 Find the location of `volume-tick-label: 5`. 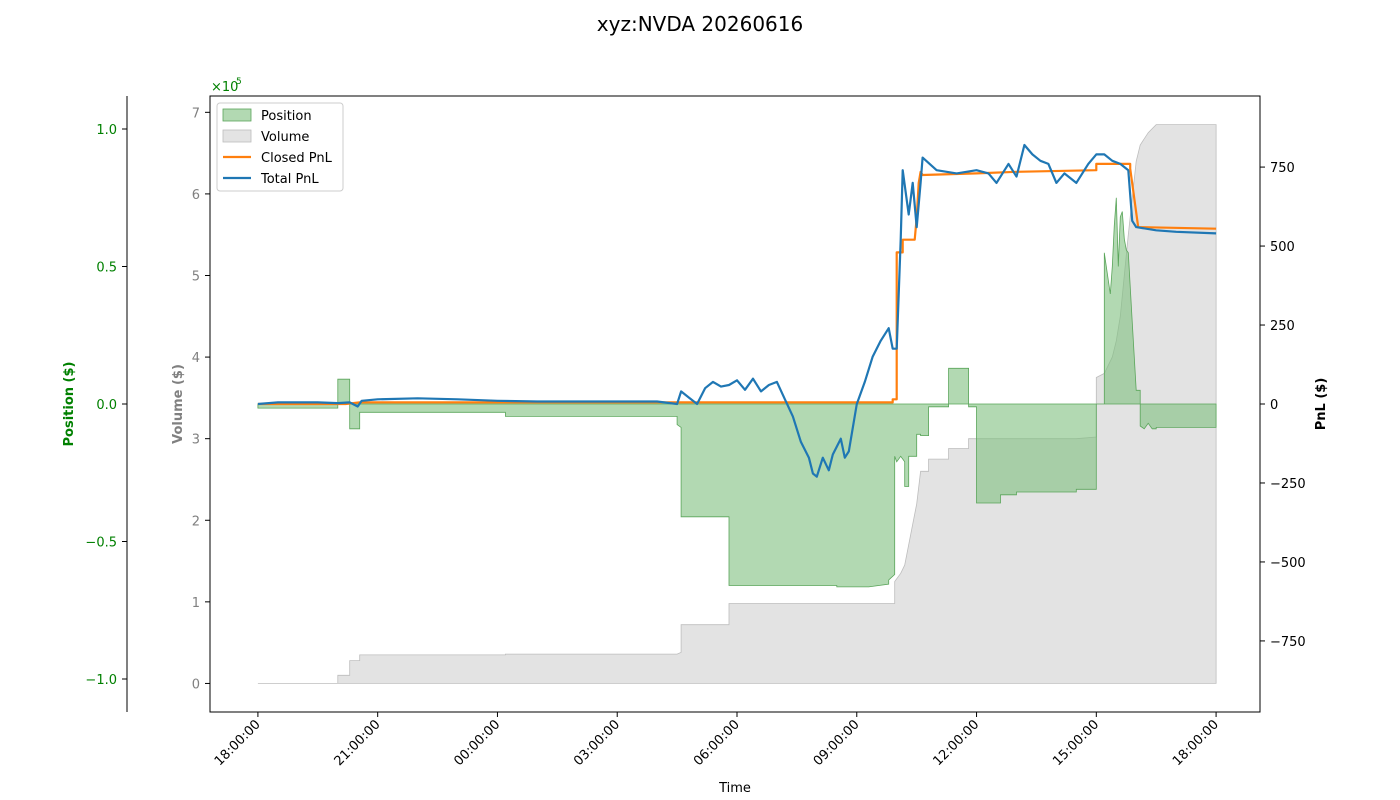

volume-tick-label: 5 is located at coordinates (196, 276).